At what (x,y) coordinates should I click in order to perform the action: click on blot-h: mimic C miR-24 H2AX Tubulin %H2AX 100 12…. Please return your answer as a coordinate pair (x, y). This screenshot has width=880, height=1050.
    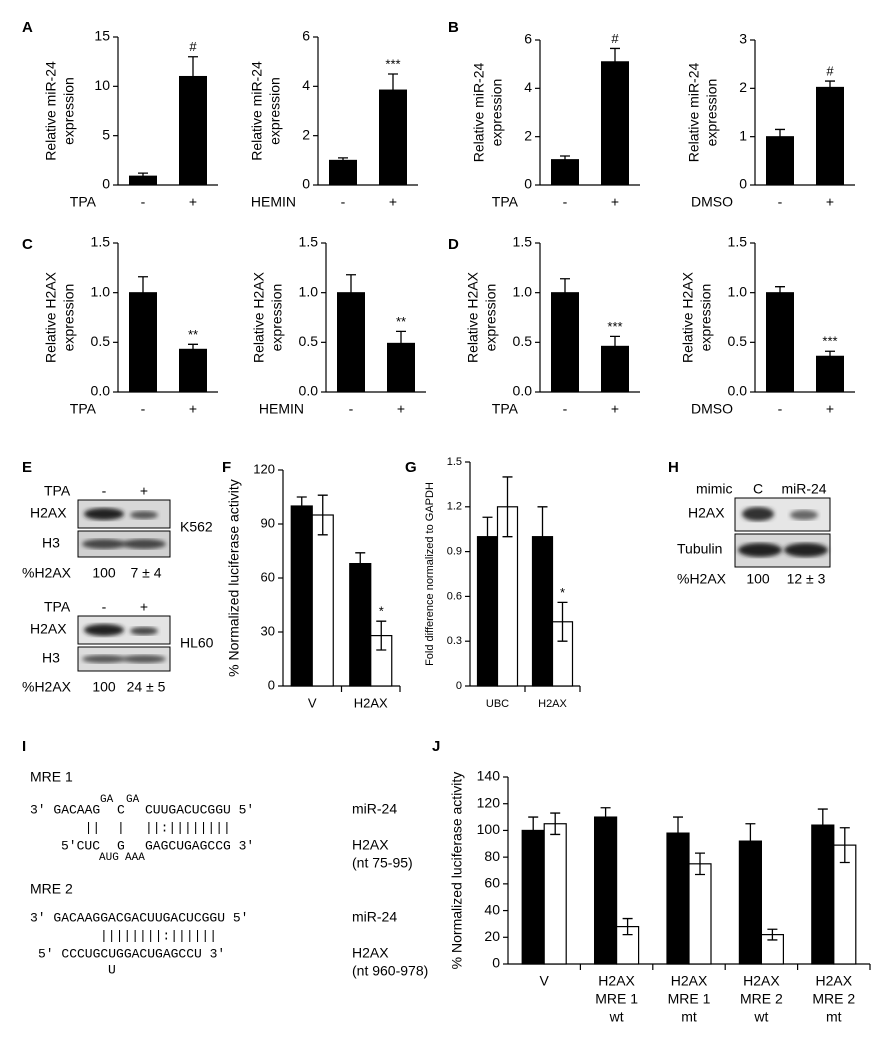
    Looking at the image, I should click on (754, 534).